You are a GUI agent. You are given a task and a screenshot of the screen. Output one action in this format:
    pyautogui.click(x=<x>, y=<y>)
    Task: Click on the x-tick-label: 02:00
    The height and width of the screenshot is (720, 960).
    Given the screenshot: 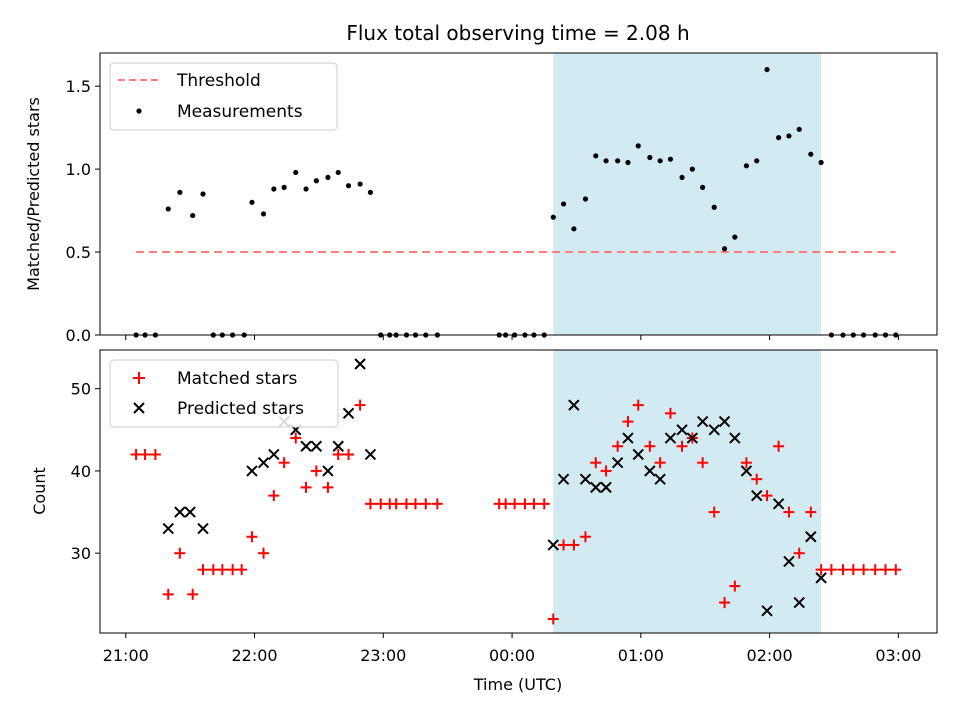 What is the action you would take?
    pyautogui.click(x=770, y=655)
    